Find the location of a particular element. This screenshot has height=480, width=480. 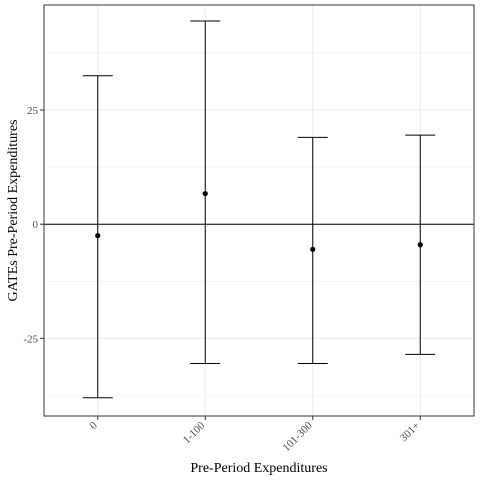

y-tick-label: 0 is located at coordinates (36, 225).